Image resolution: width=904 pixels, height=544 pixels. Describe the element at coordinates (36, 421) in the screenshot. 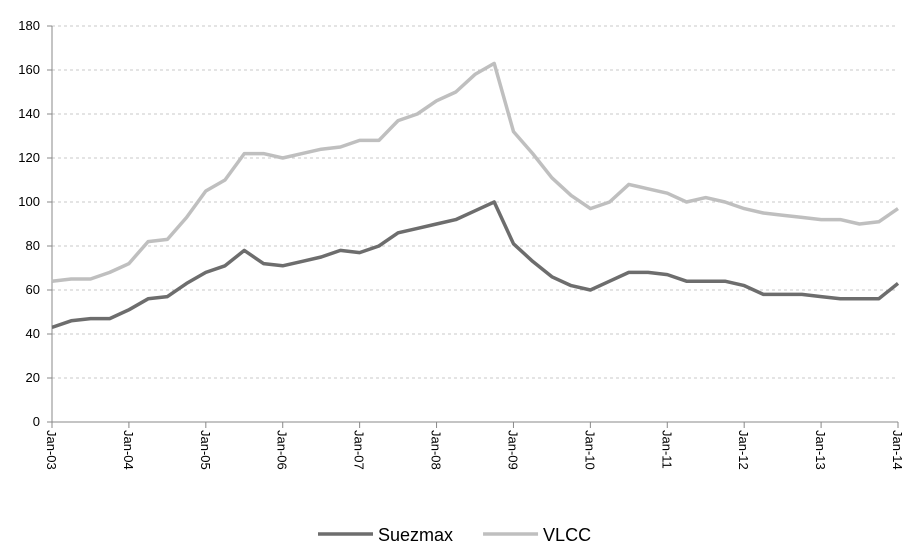

I see `y-tick-label: 0` at that location.